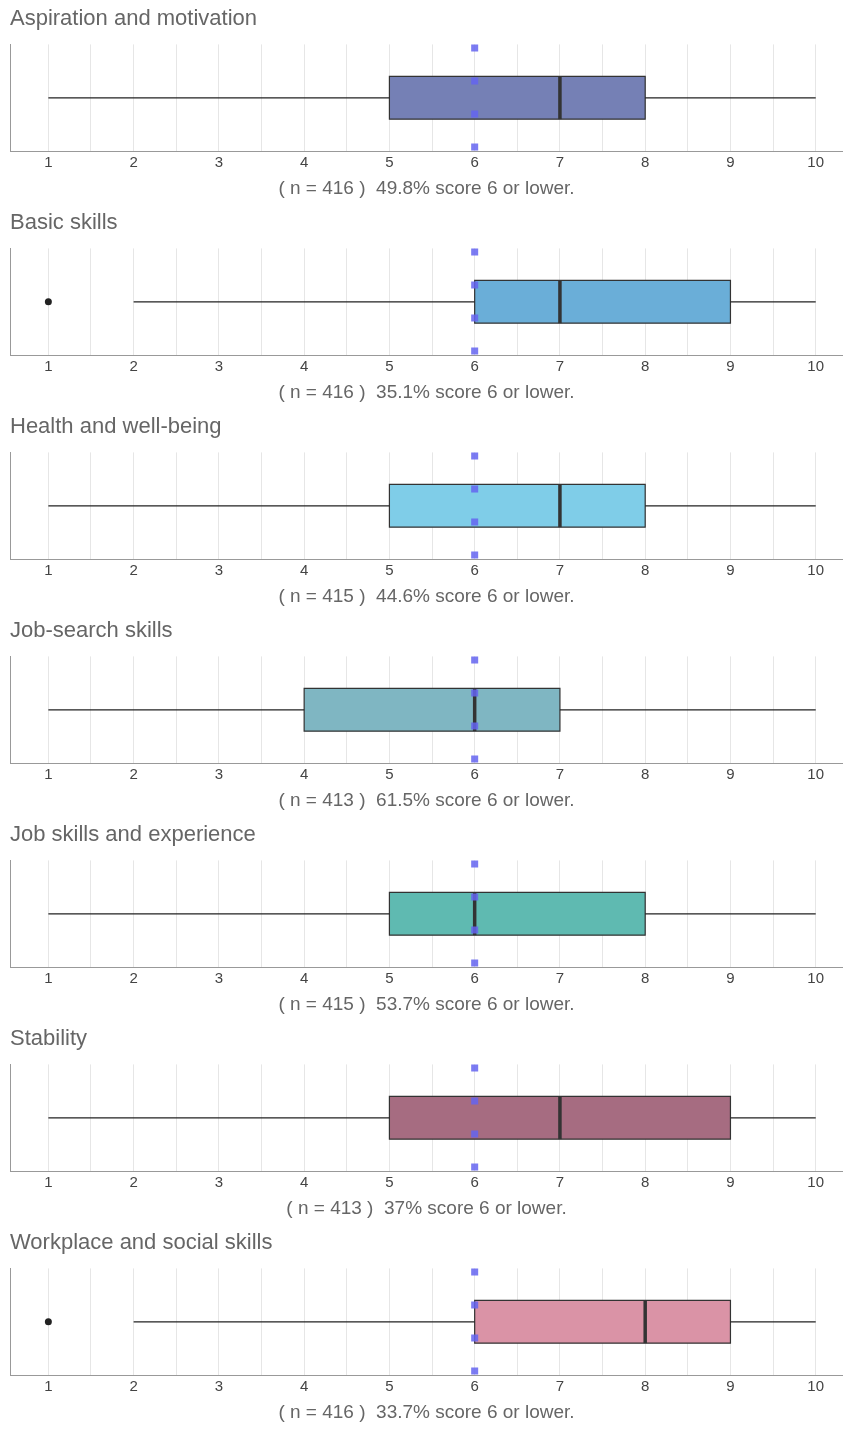 The image size is (843, 1432). Describe the element at coordinates (426, 391) in the screenshot. I see `x-axis-title: ( n = 416 ) 35.1% score 6 or lower.` at that location.